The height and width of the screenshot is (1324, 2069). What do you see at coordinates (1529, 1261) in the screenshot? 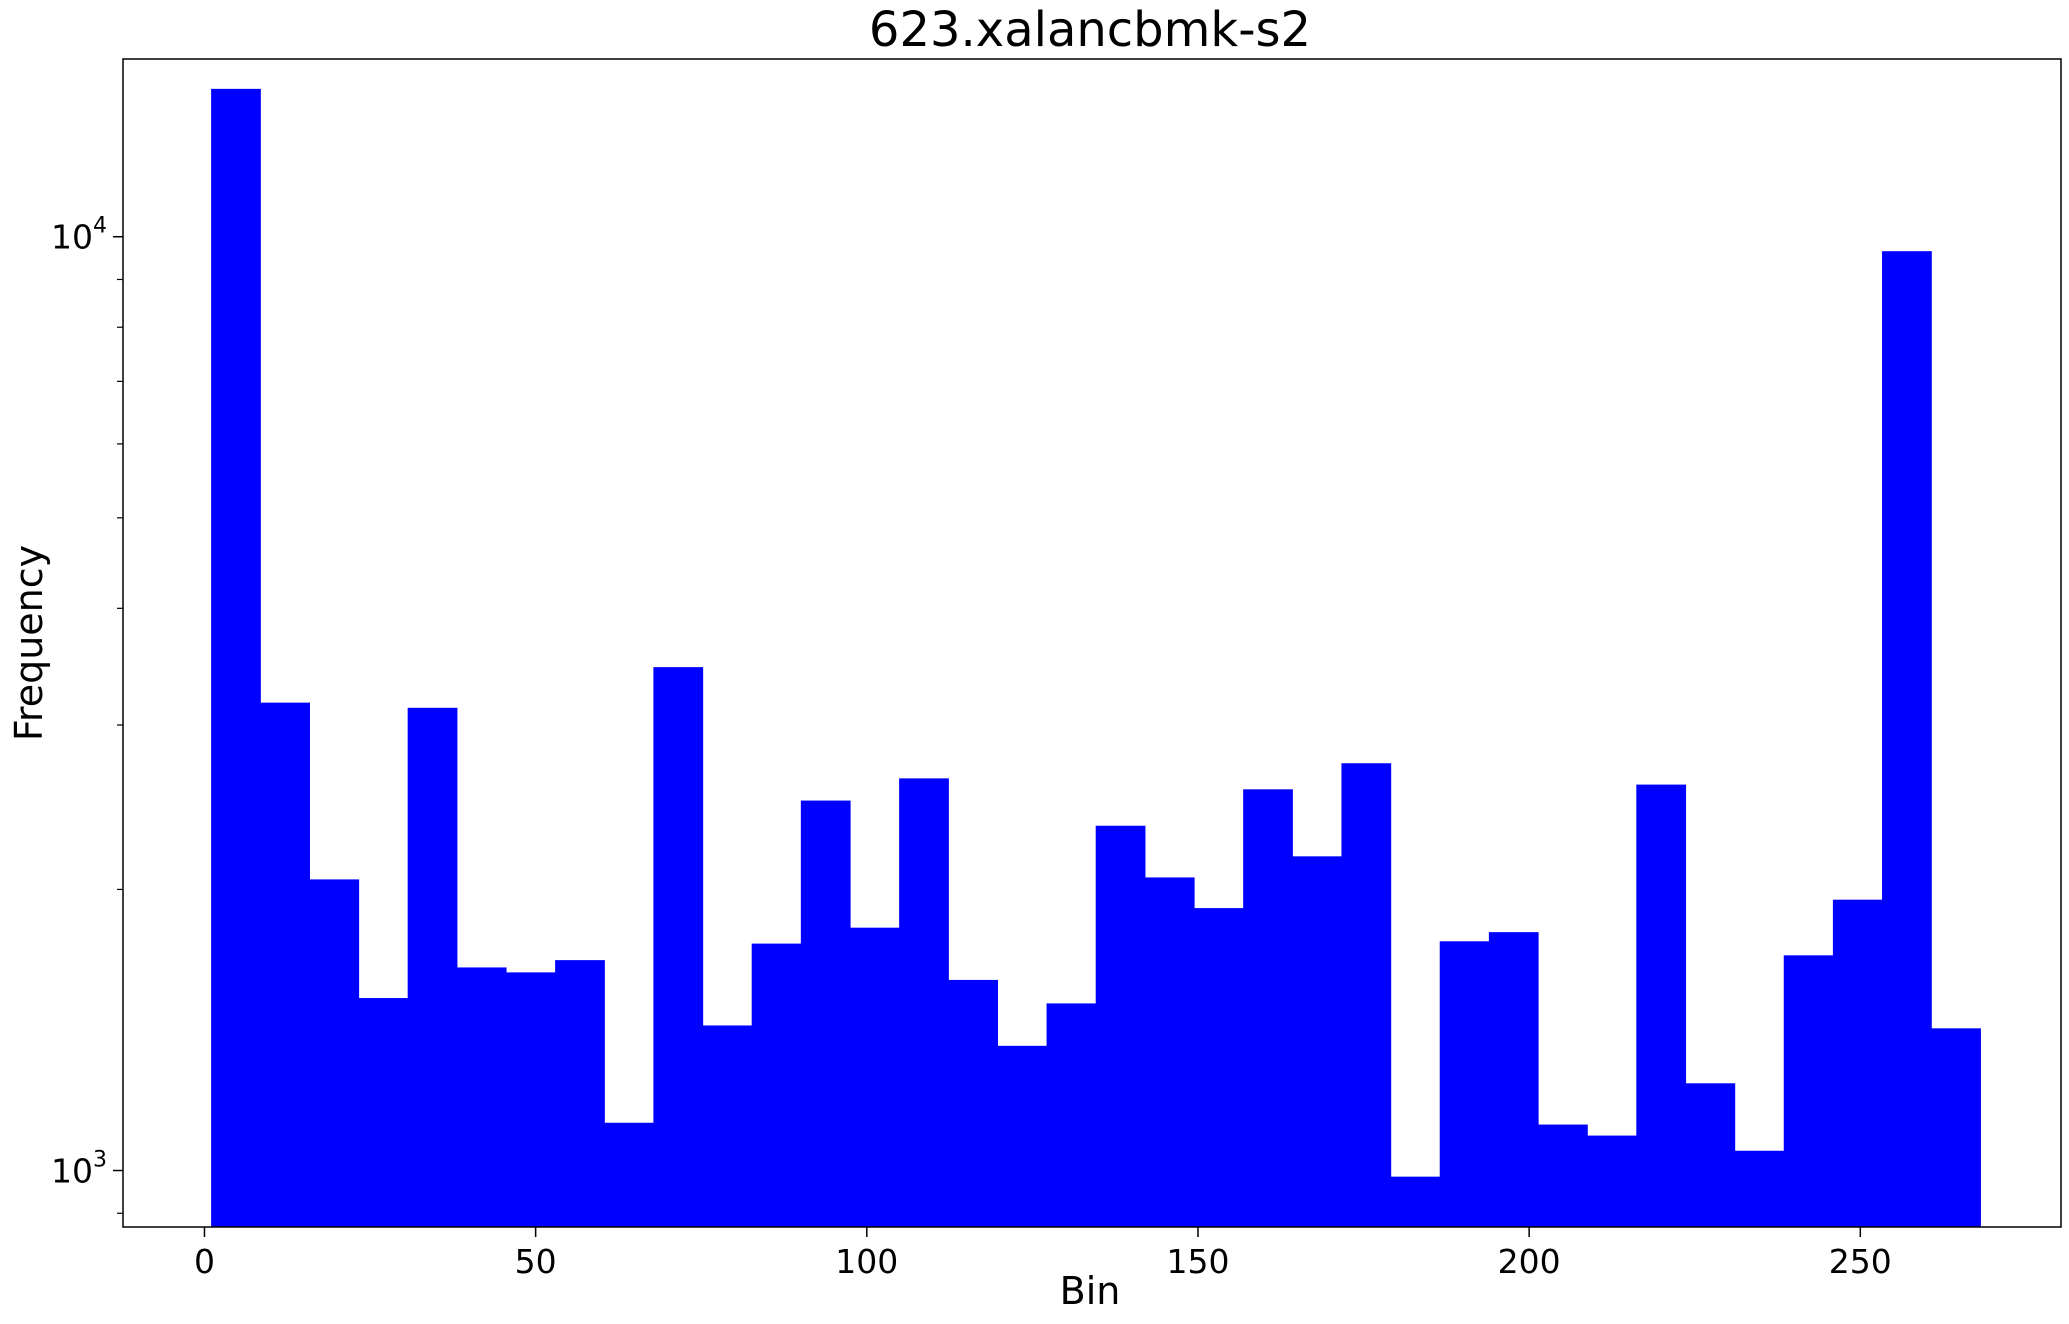
I see `x-tick-label: 200` at bounding box center [1529, 1261].